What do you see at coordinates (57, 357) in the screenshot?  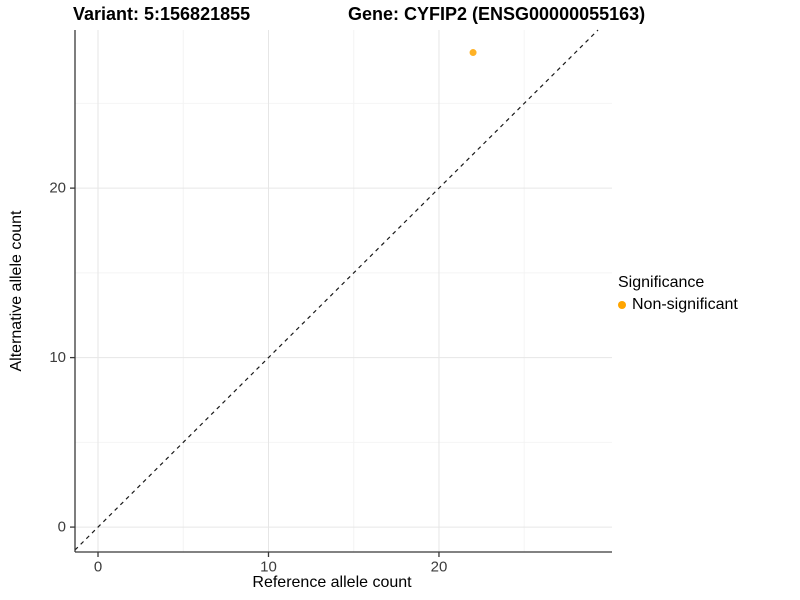 I see `y-tick-label: 10` at bounding box center [57, 357].